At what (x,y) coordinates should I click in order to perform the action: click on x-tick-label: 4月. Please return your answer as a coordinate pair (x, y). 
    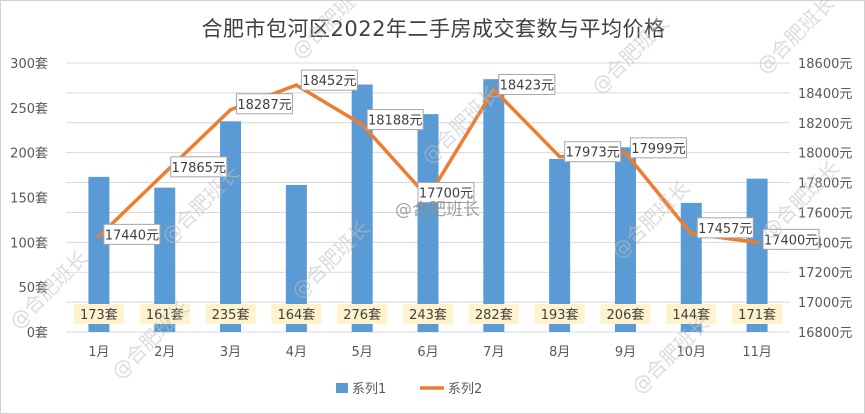
    Looking at the image, I should click on (296, 352).